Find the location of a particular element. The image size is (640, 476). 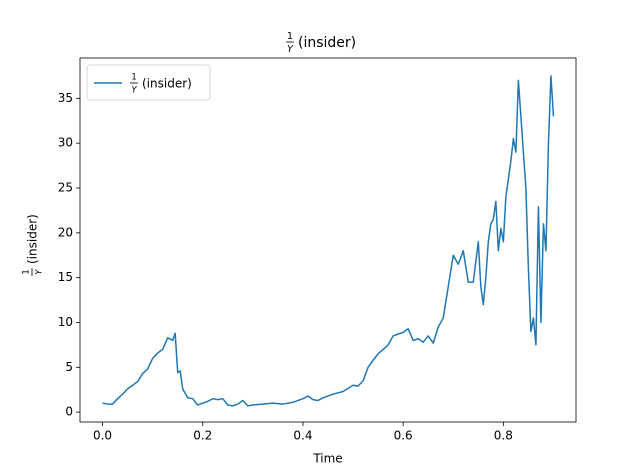

legend: 1 Y (insider) is located at coordinates (148, 82).